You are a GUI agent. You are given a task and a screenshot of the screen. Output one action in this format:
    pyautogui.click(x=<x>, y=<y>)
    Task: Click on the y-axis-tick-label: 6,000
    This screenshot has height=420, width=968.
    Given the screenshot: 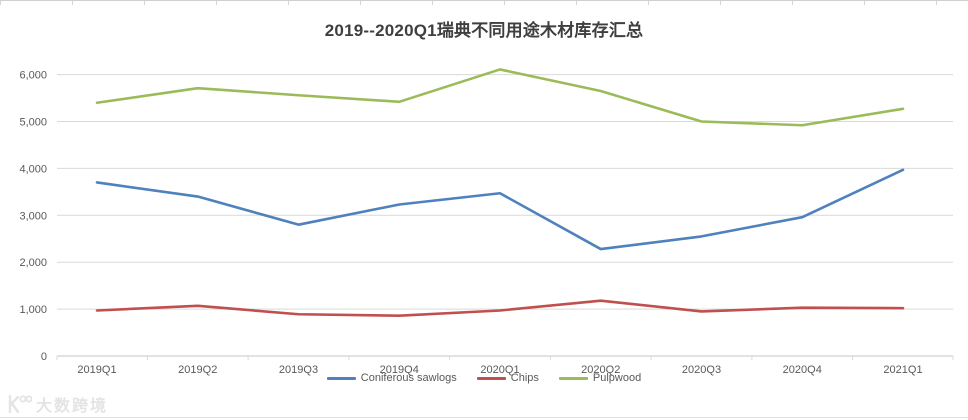 What is the action you would take?
    pyautogui.click(x=33, y=76)
    